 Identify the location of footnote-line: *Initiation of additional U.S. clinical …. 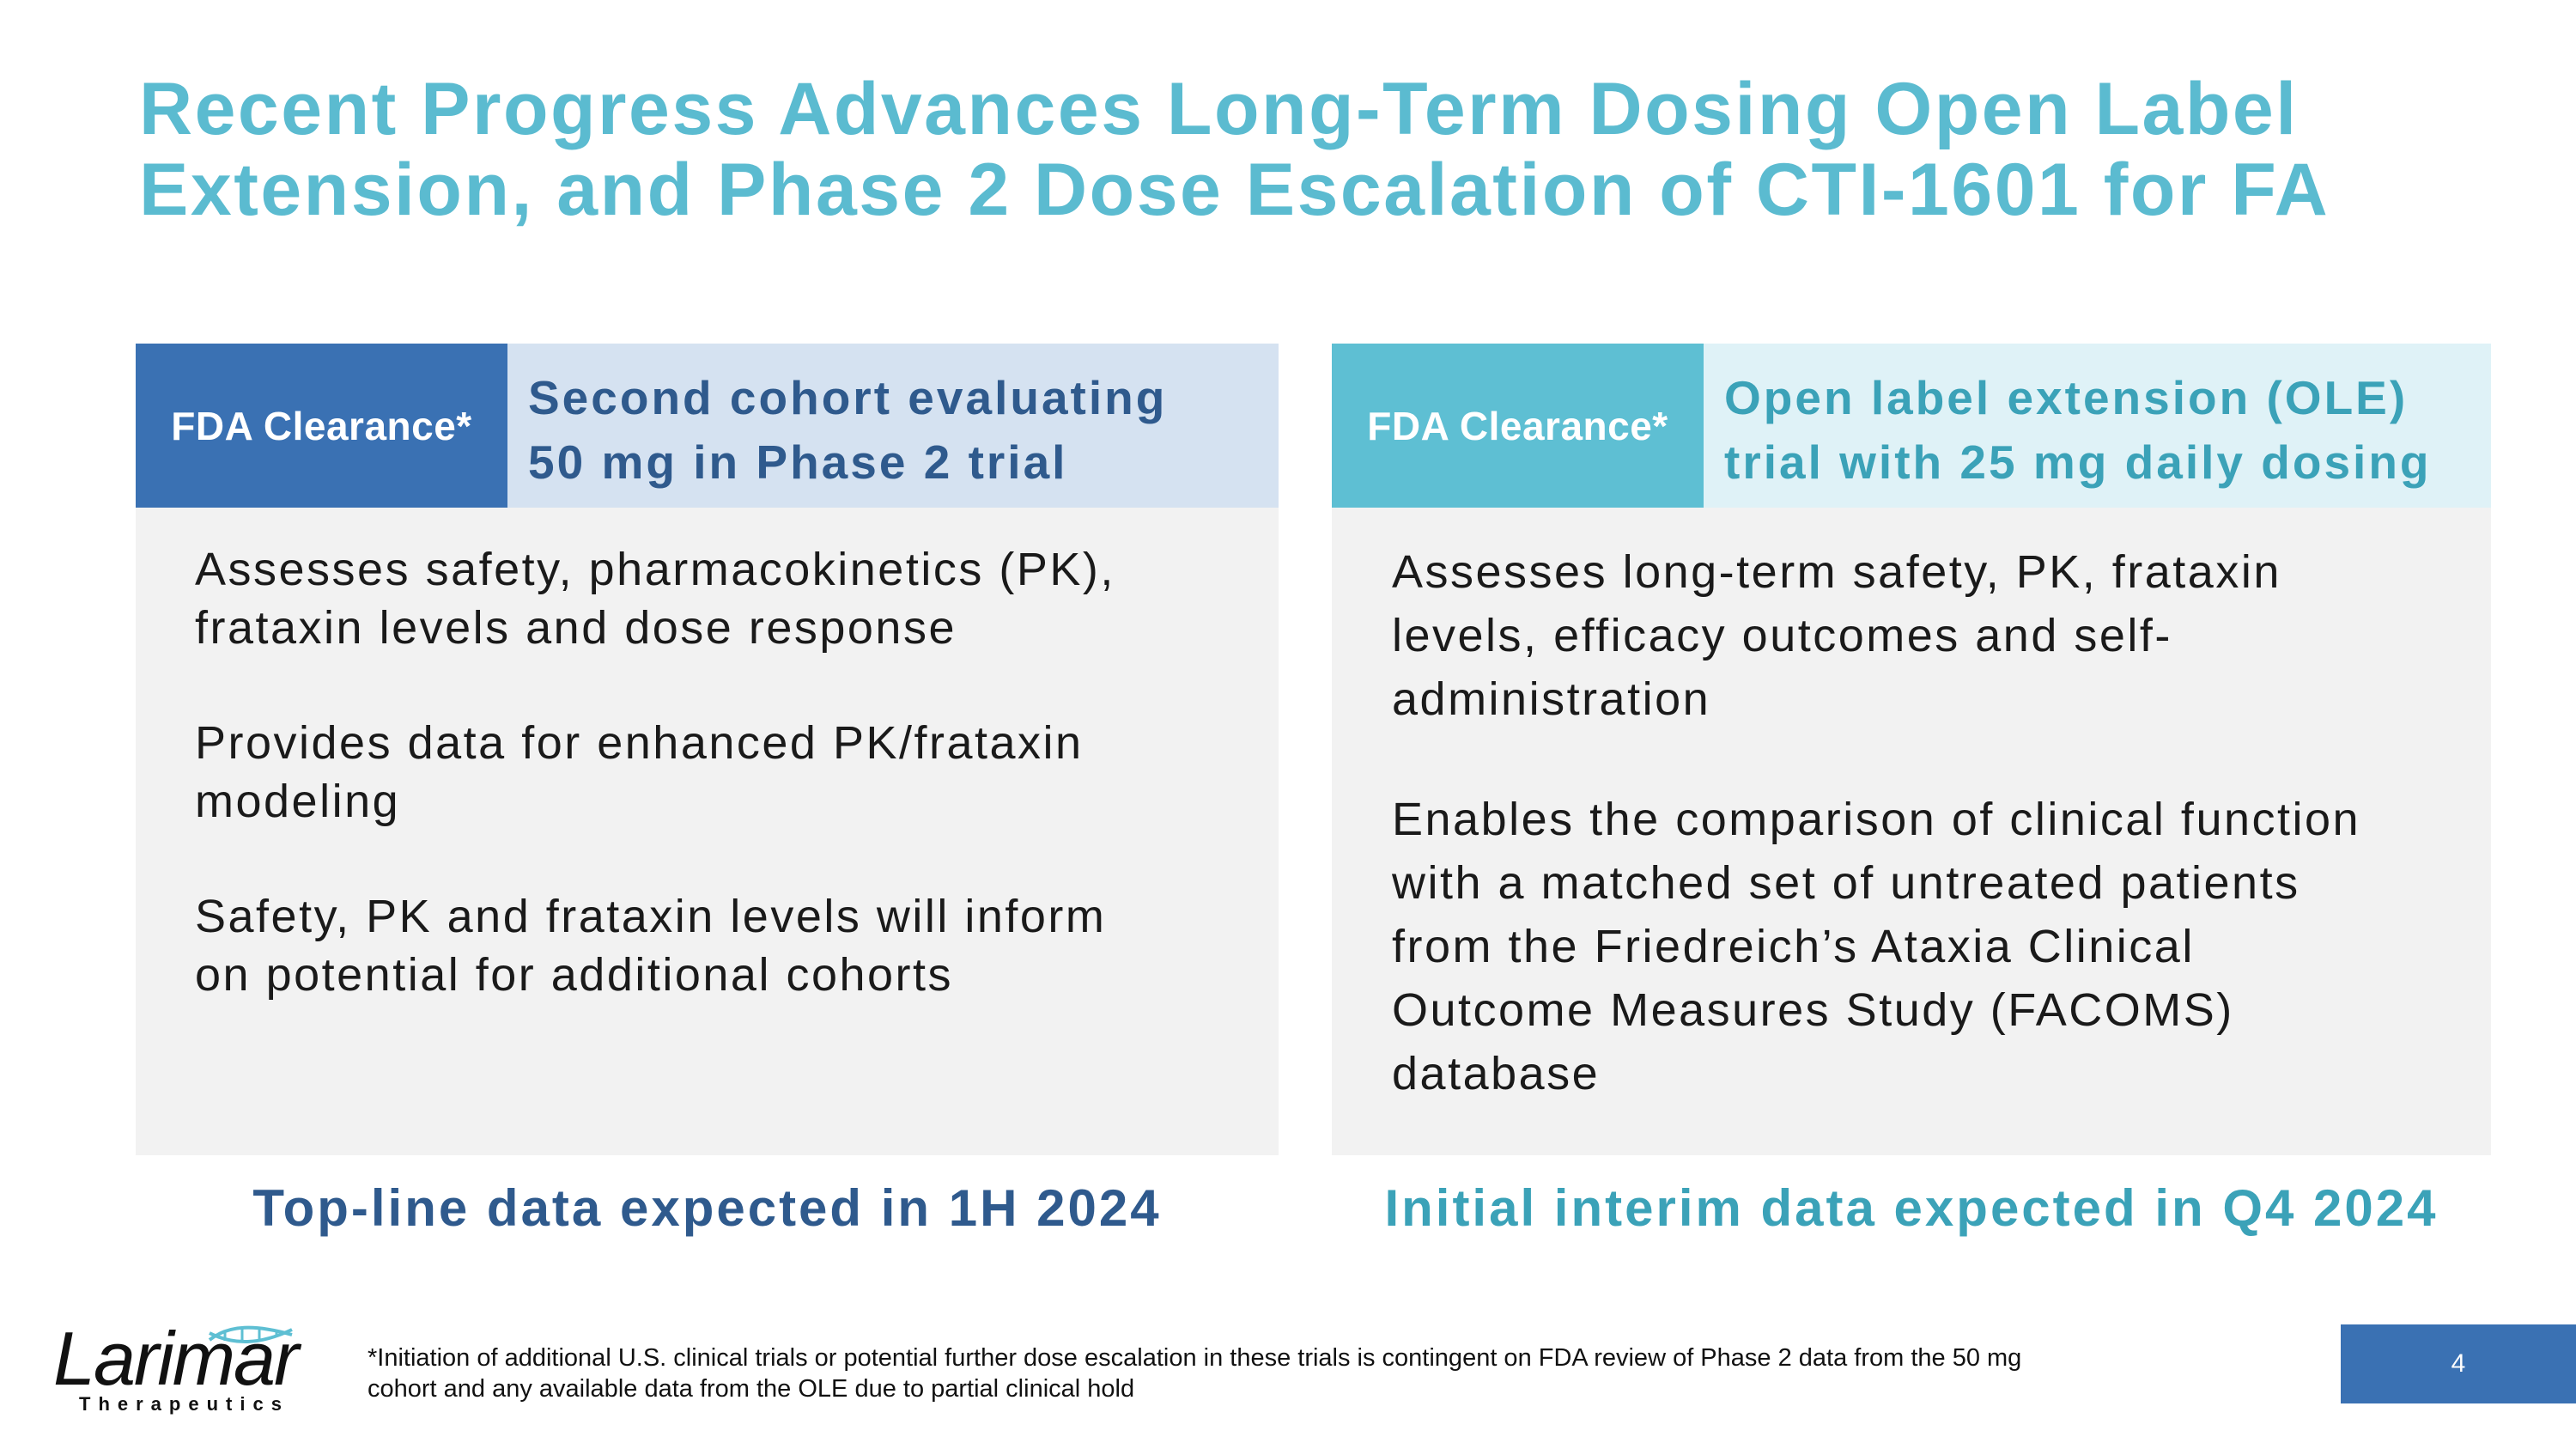
(1195, 1358).